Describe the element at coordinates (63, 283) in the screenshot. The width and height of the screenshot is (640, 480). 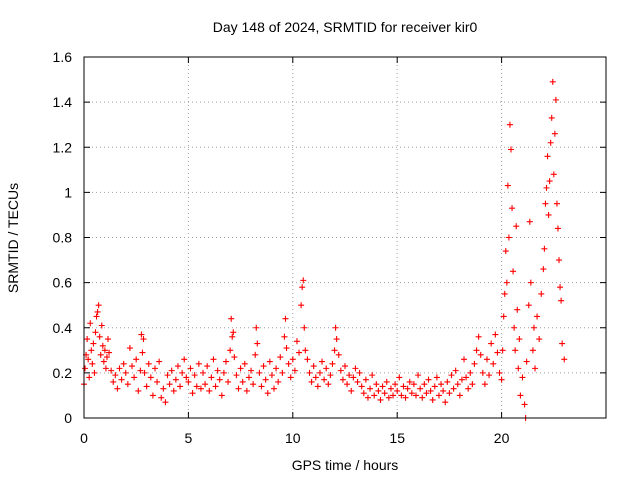
I see `y-tick-label: 0.6` at that location.